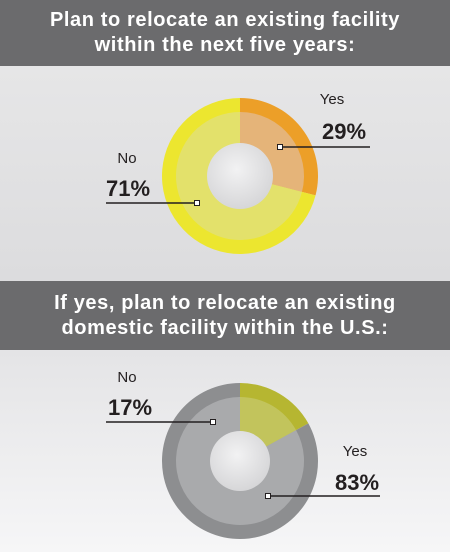 The image size is (450, 552). Describe the element at coordinates (355, 451) in the screenshot. I see `chart-2-label-yes: Yes` at that location.